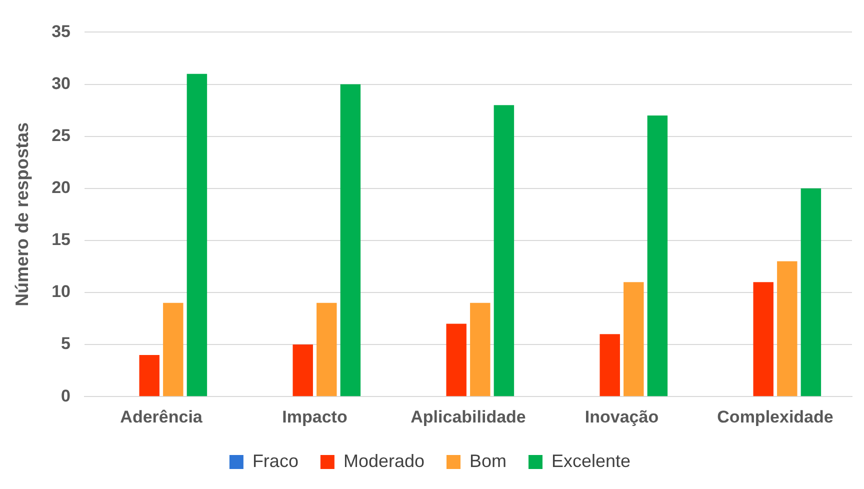 This screenshot has width=864, height=489. Describe the element at coordinates (66, 396) in the screenshot. I see `y-tick-label: 0` at that location.